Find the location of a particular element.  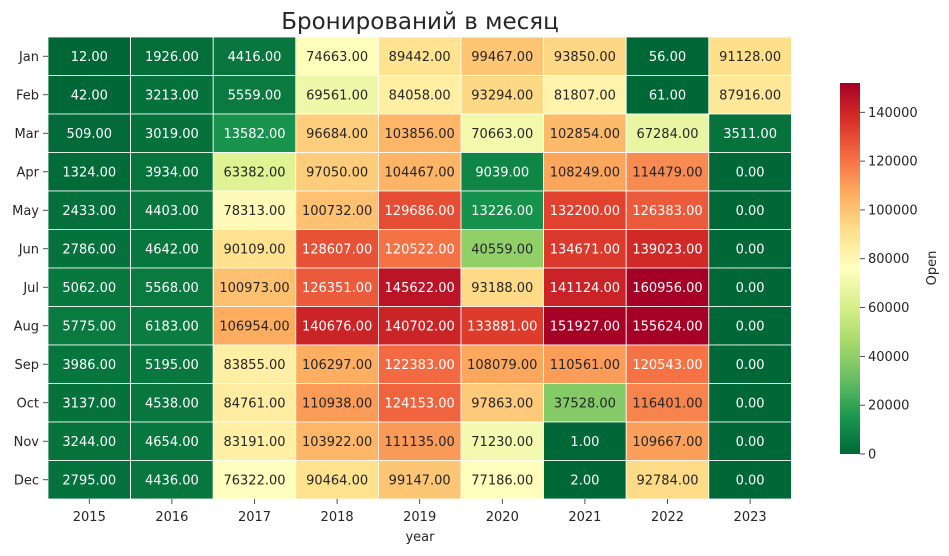

colorbar: 0 20000 40000 60000 80000 100000 120000 140000 is located at coordinates (879, 273).